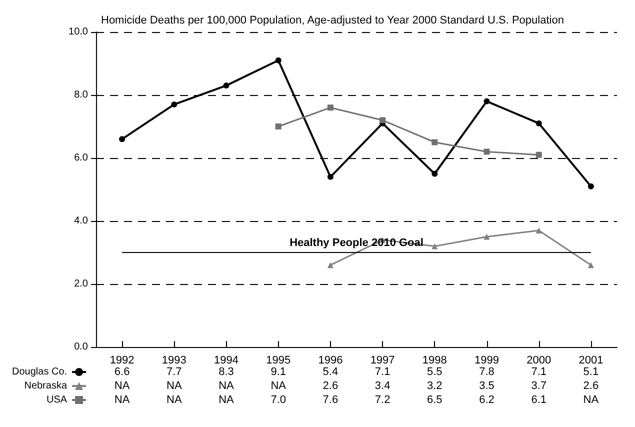  Describe the element at coordinates (226, 372) in the screenshot. I see `data-label: 8.3` at that location.